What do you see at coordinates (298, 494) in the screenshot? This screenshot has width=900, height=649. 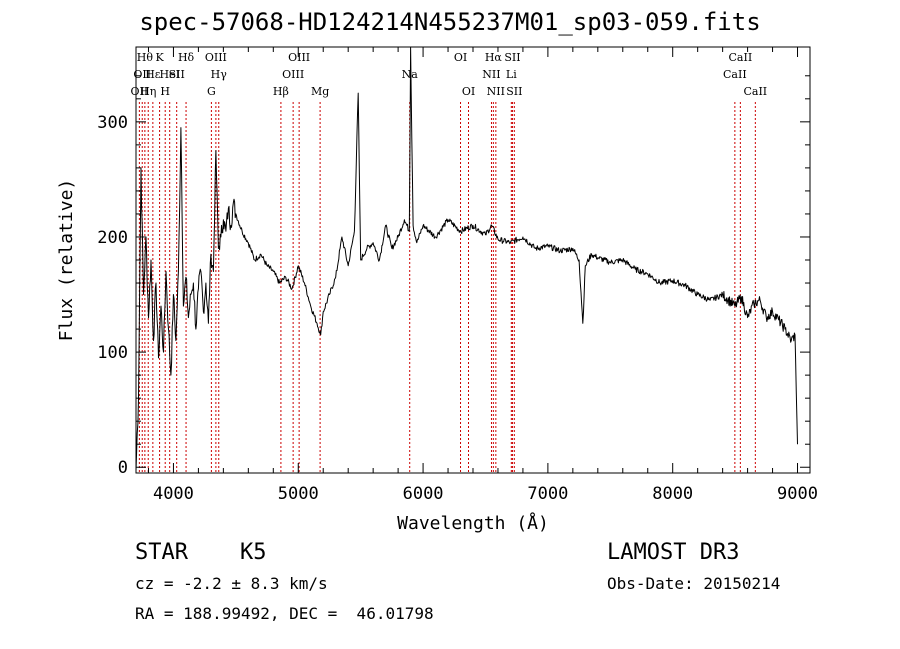 I see `x-tick-label: 5000` at bounding box center [298, 494].